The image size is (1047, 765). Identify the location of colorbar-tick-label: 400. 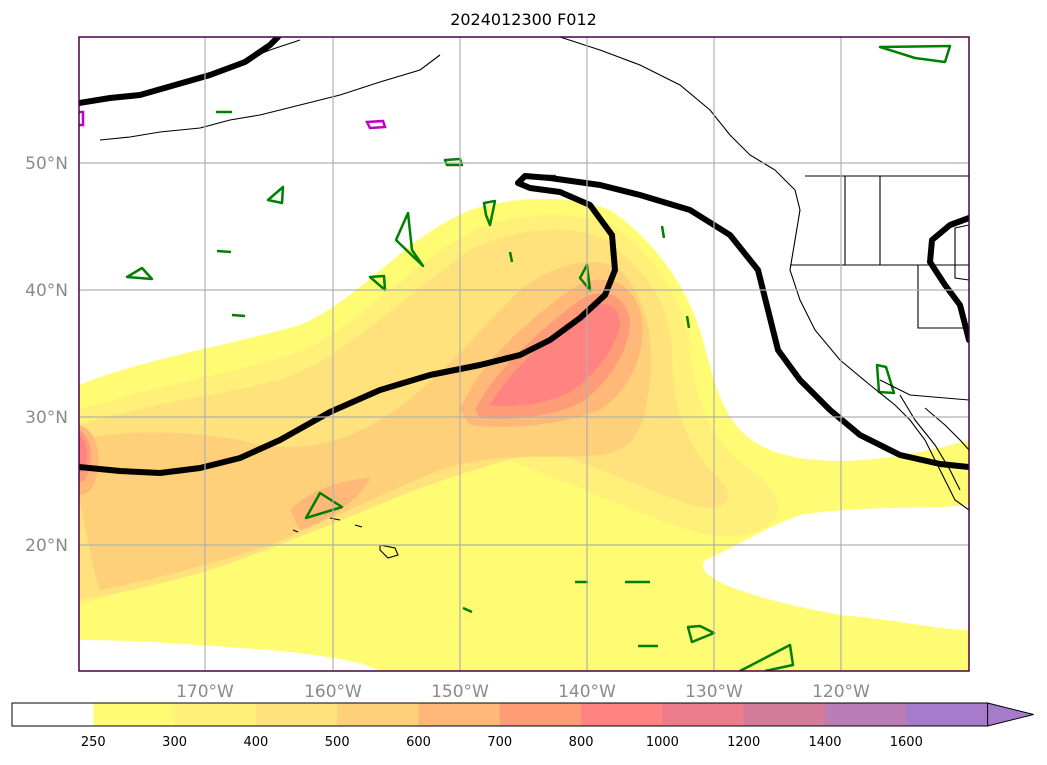
(255, 742).